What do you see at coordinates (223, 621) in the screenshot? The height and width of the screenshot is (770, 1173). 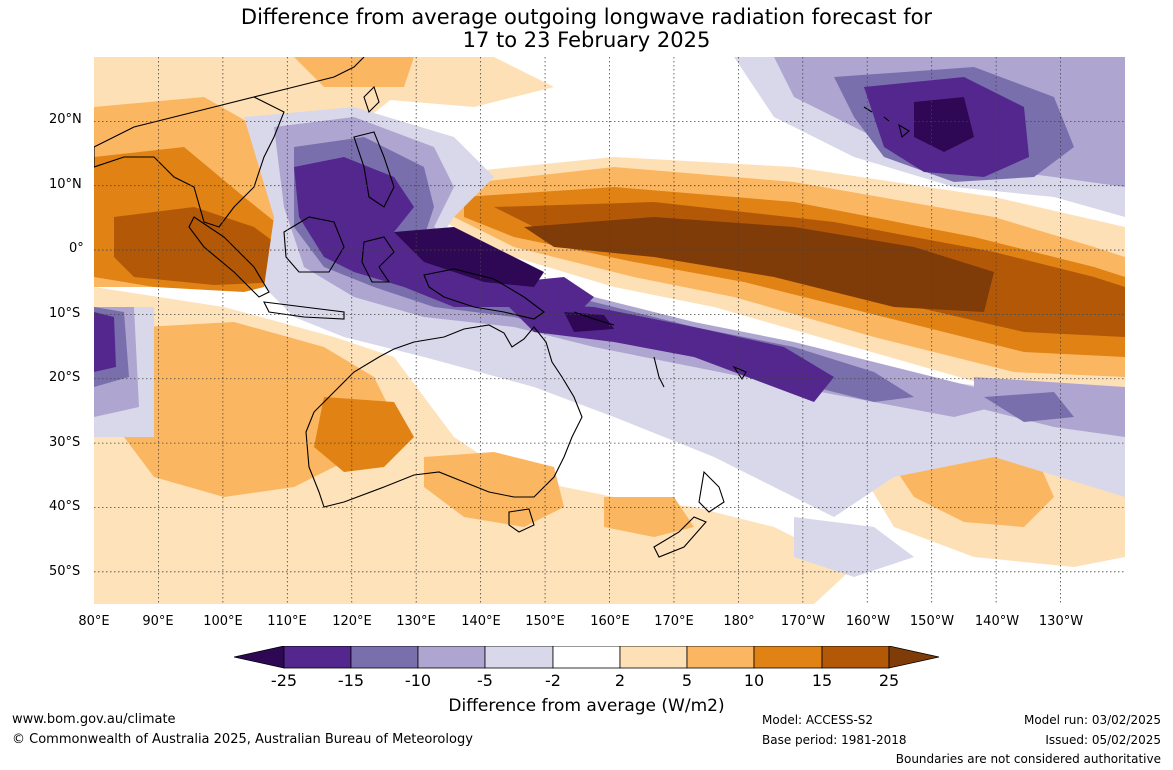 I see `lon-label-100e: 100°E` at bounding box center [223, 621].